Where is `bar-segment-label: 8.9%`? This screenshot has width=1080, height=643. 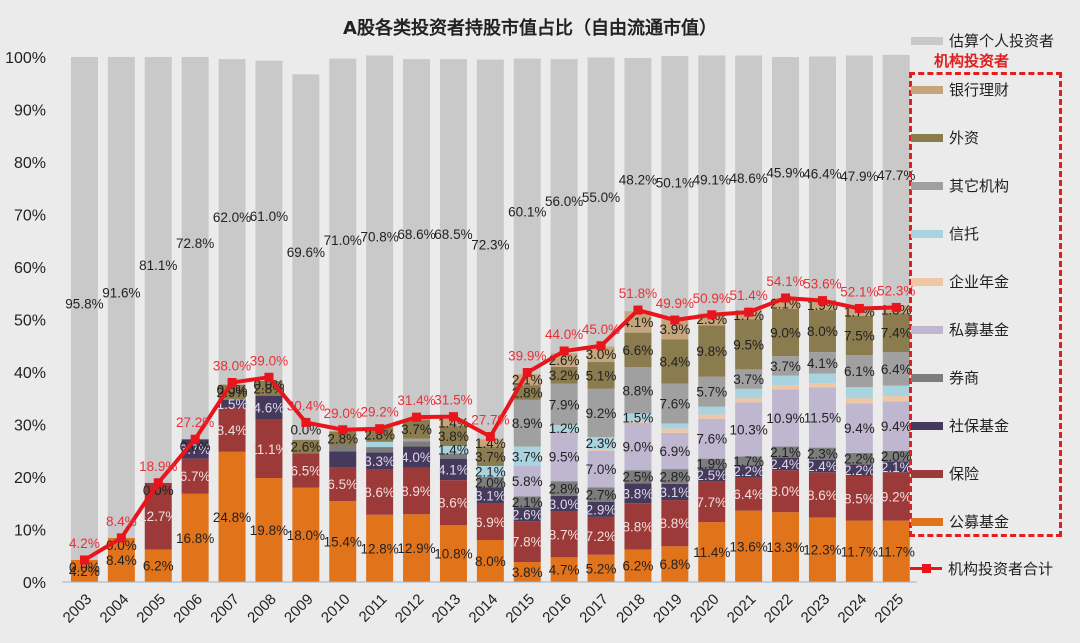 bar-segment-label: 8.9% is located at coordinates (527, 423).